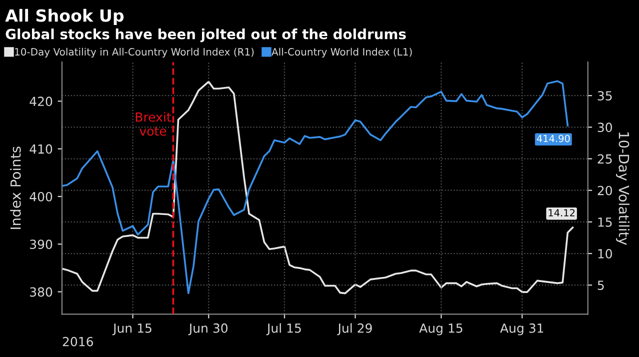 This screenshot has width=639, height=357. I want to click on y2-tick-label: 25, so click(605, 159).